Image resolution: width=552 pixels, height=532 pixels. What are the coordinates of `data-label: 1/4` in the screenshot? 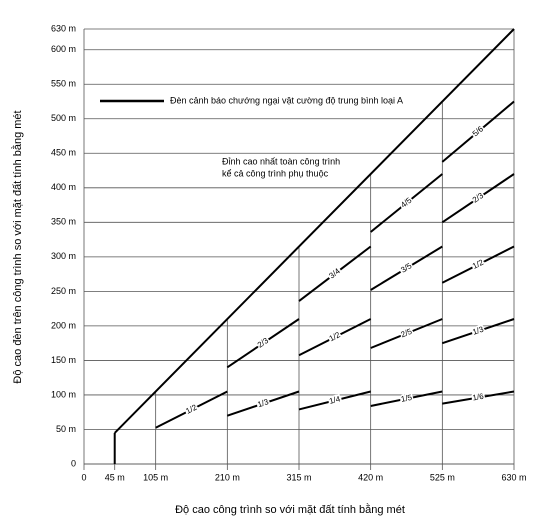 It's located at (335, 400).